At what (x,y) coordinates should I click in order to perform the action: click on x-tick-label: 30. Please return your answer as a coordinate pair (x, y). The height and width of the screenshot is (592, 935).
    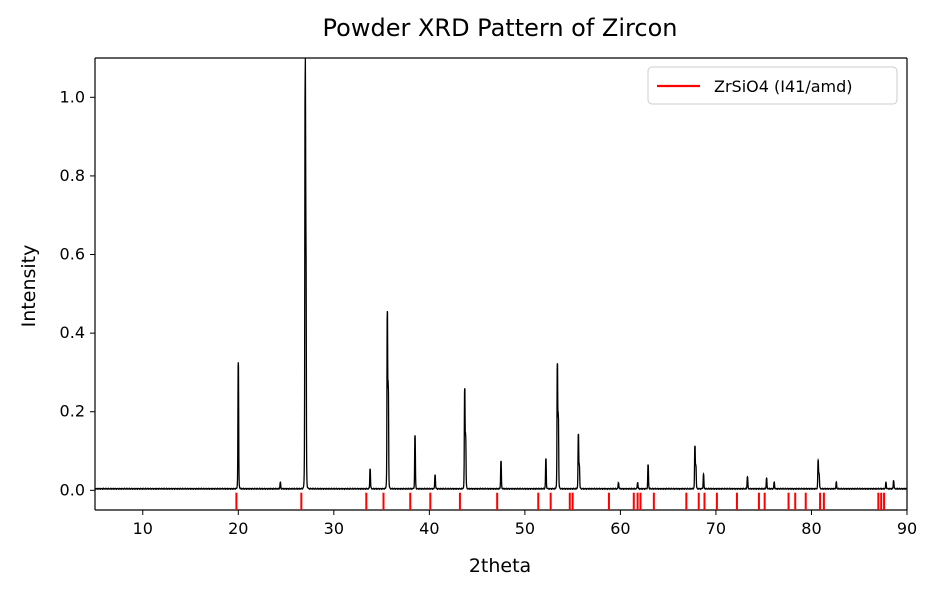
    Looking at the image, I should click on (334, 528).